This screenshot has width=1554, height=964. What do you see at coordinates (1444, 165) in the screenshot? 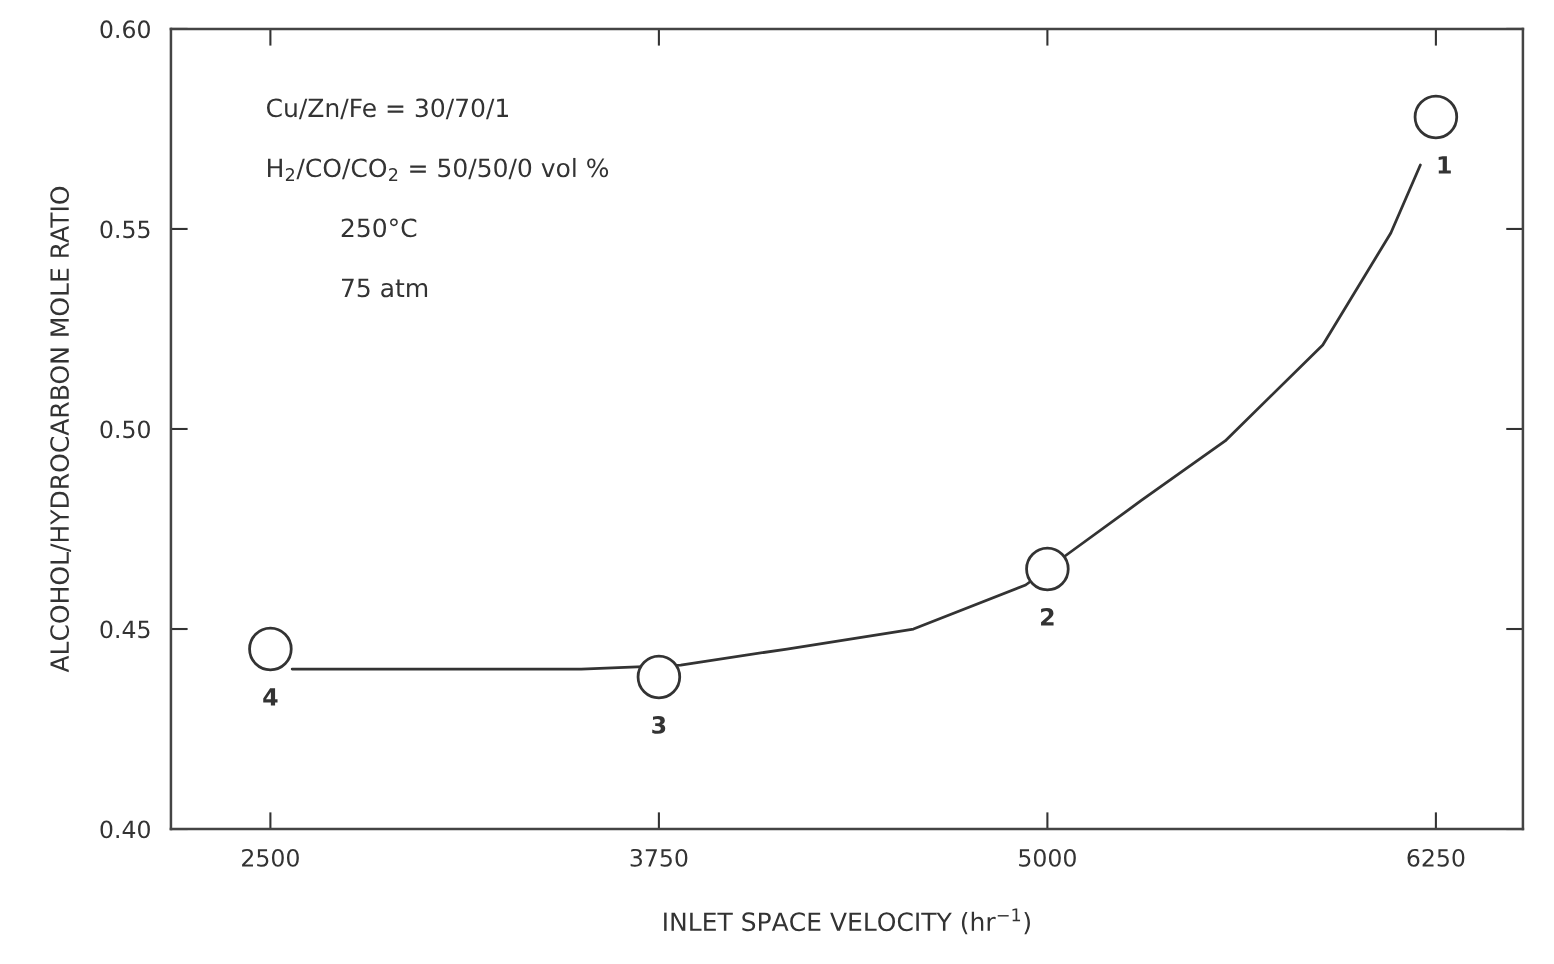
I see `annotation: 1` at bounding box center [1444, 165].